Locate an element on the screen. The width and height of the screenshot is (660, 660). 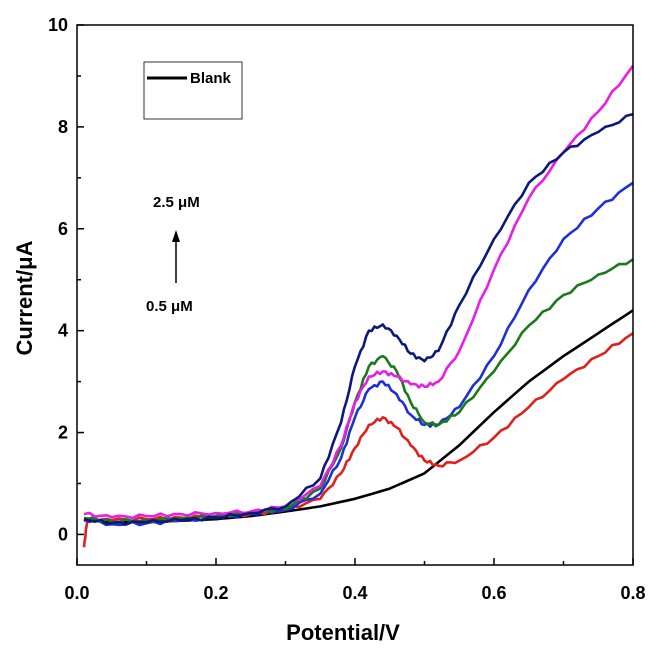
y-tick-label: 4 is located at coordinates (63, 331).